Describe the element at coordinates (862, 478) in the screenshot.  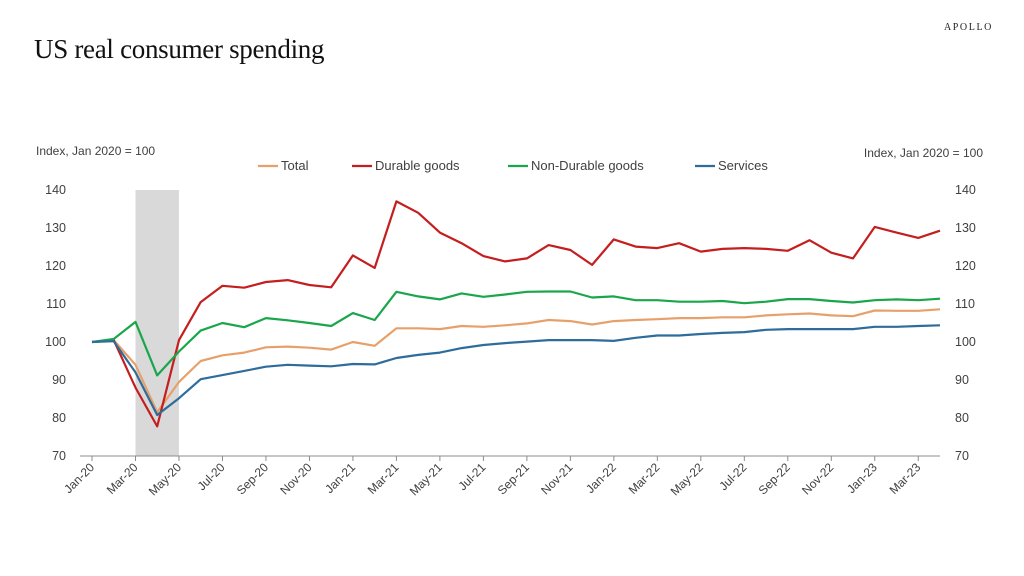
I see `x-tick-label: Jan-23` at that location.